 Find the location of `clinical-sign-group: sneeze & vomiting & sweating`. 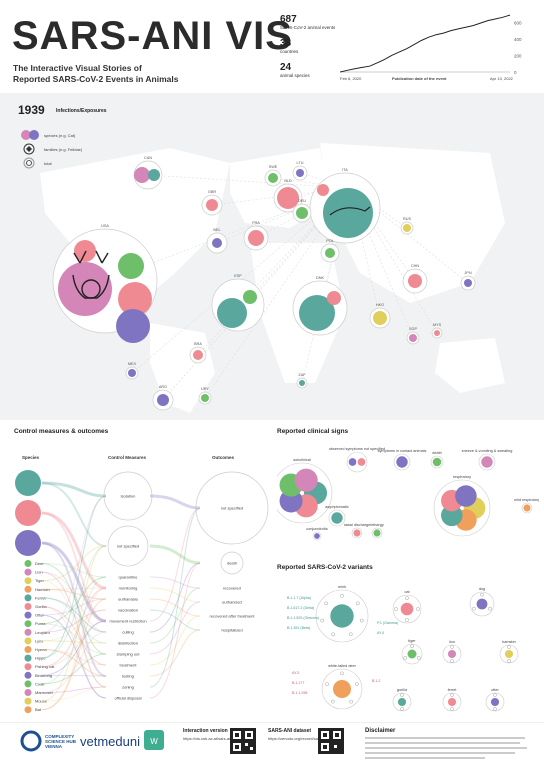

clinical-sign-group: sneeze & vomiting & sweating is located at coordinates (487, 460).